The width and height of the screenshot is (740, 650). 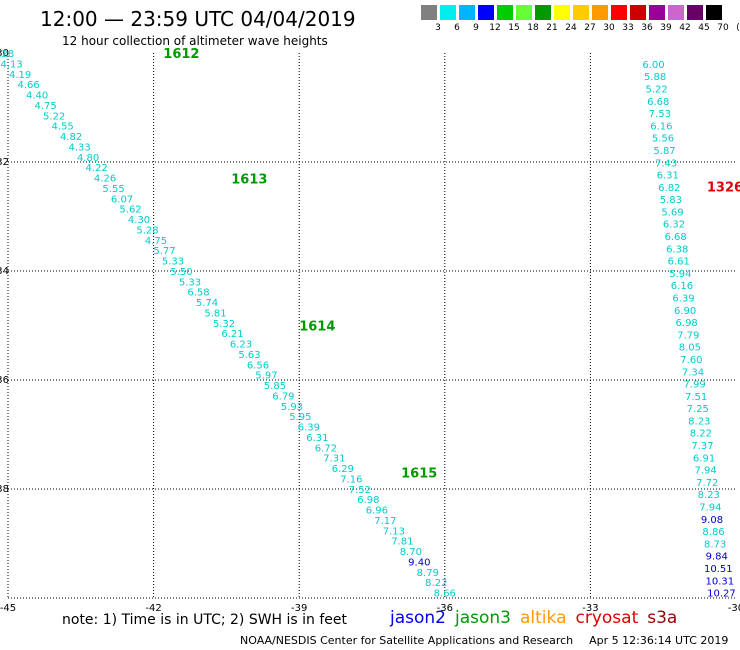 I want to click on wave-height-value: 5.62, so click(x=130, y=210).